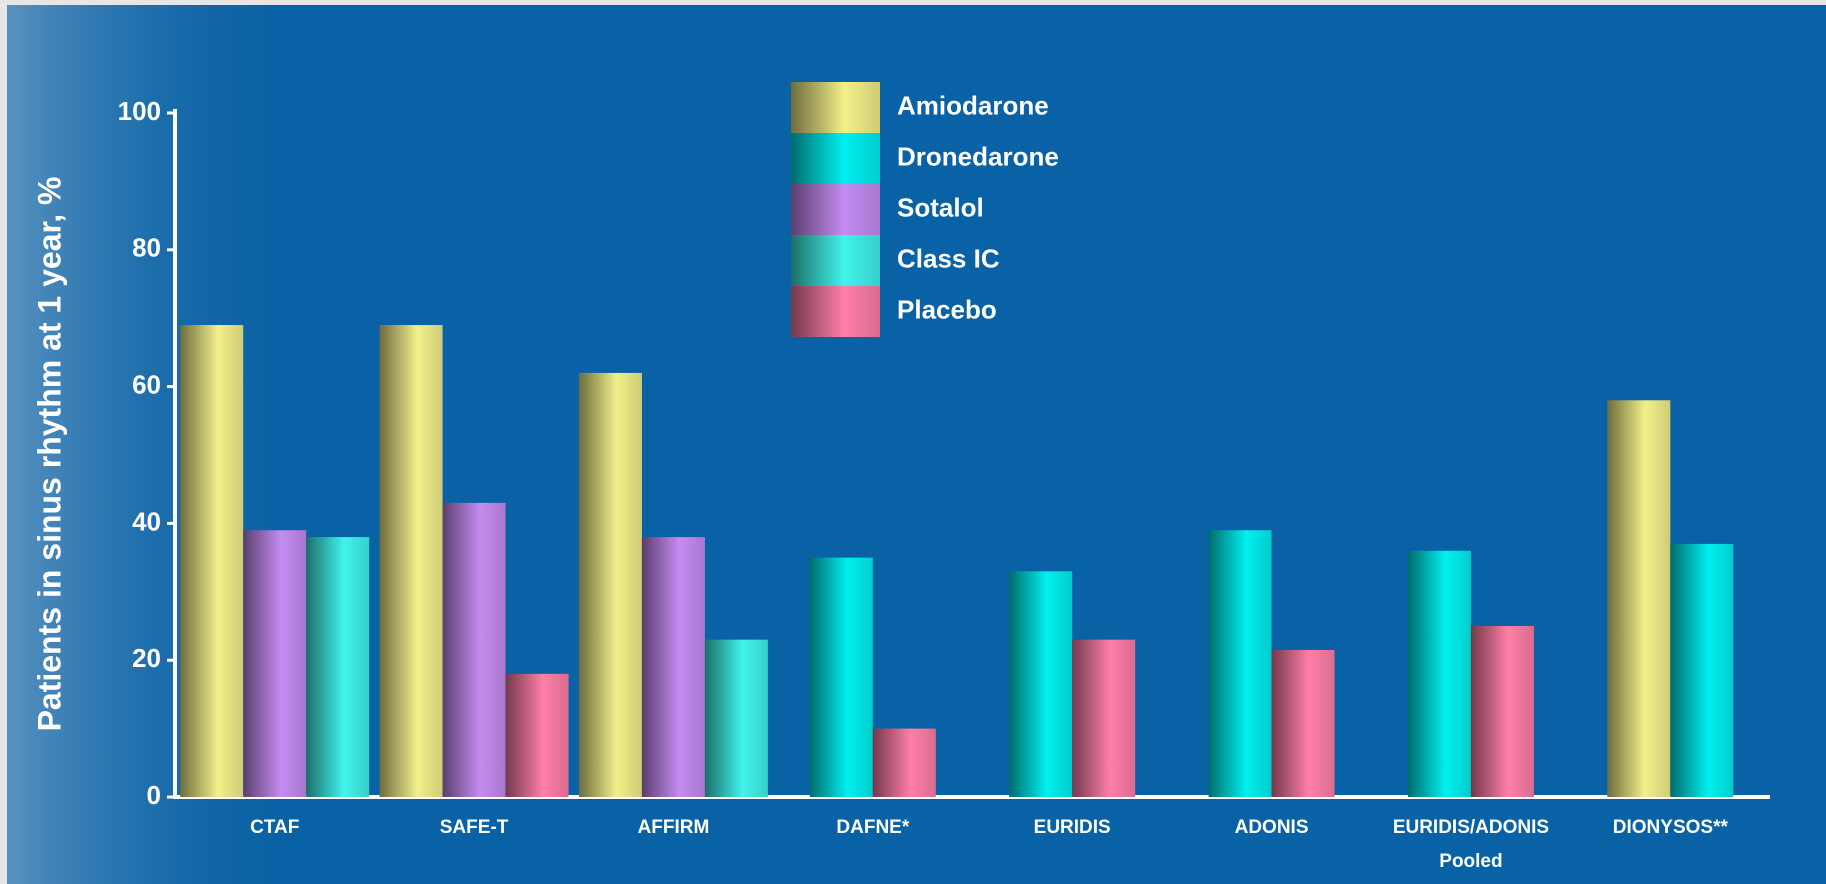 The width and height of the screenshot is (1826, 884). Describe the element at coordinates (940, 207) in the screenshot. I see `legend-label: Sotalol` at that location.